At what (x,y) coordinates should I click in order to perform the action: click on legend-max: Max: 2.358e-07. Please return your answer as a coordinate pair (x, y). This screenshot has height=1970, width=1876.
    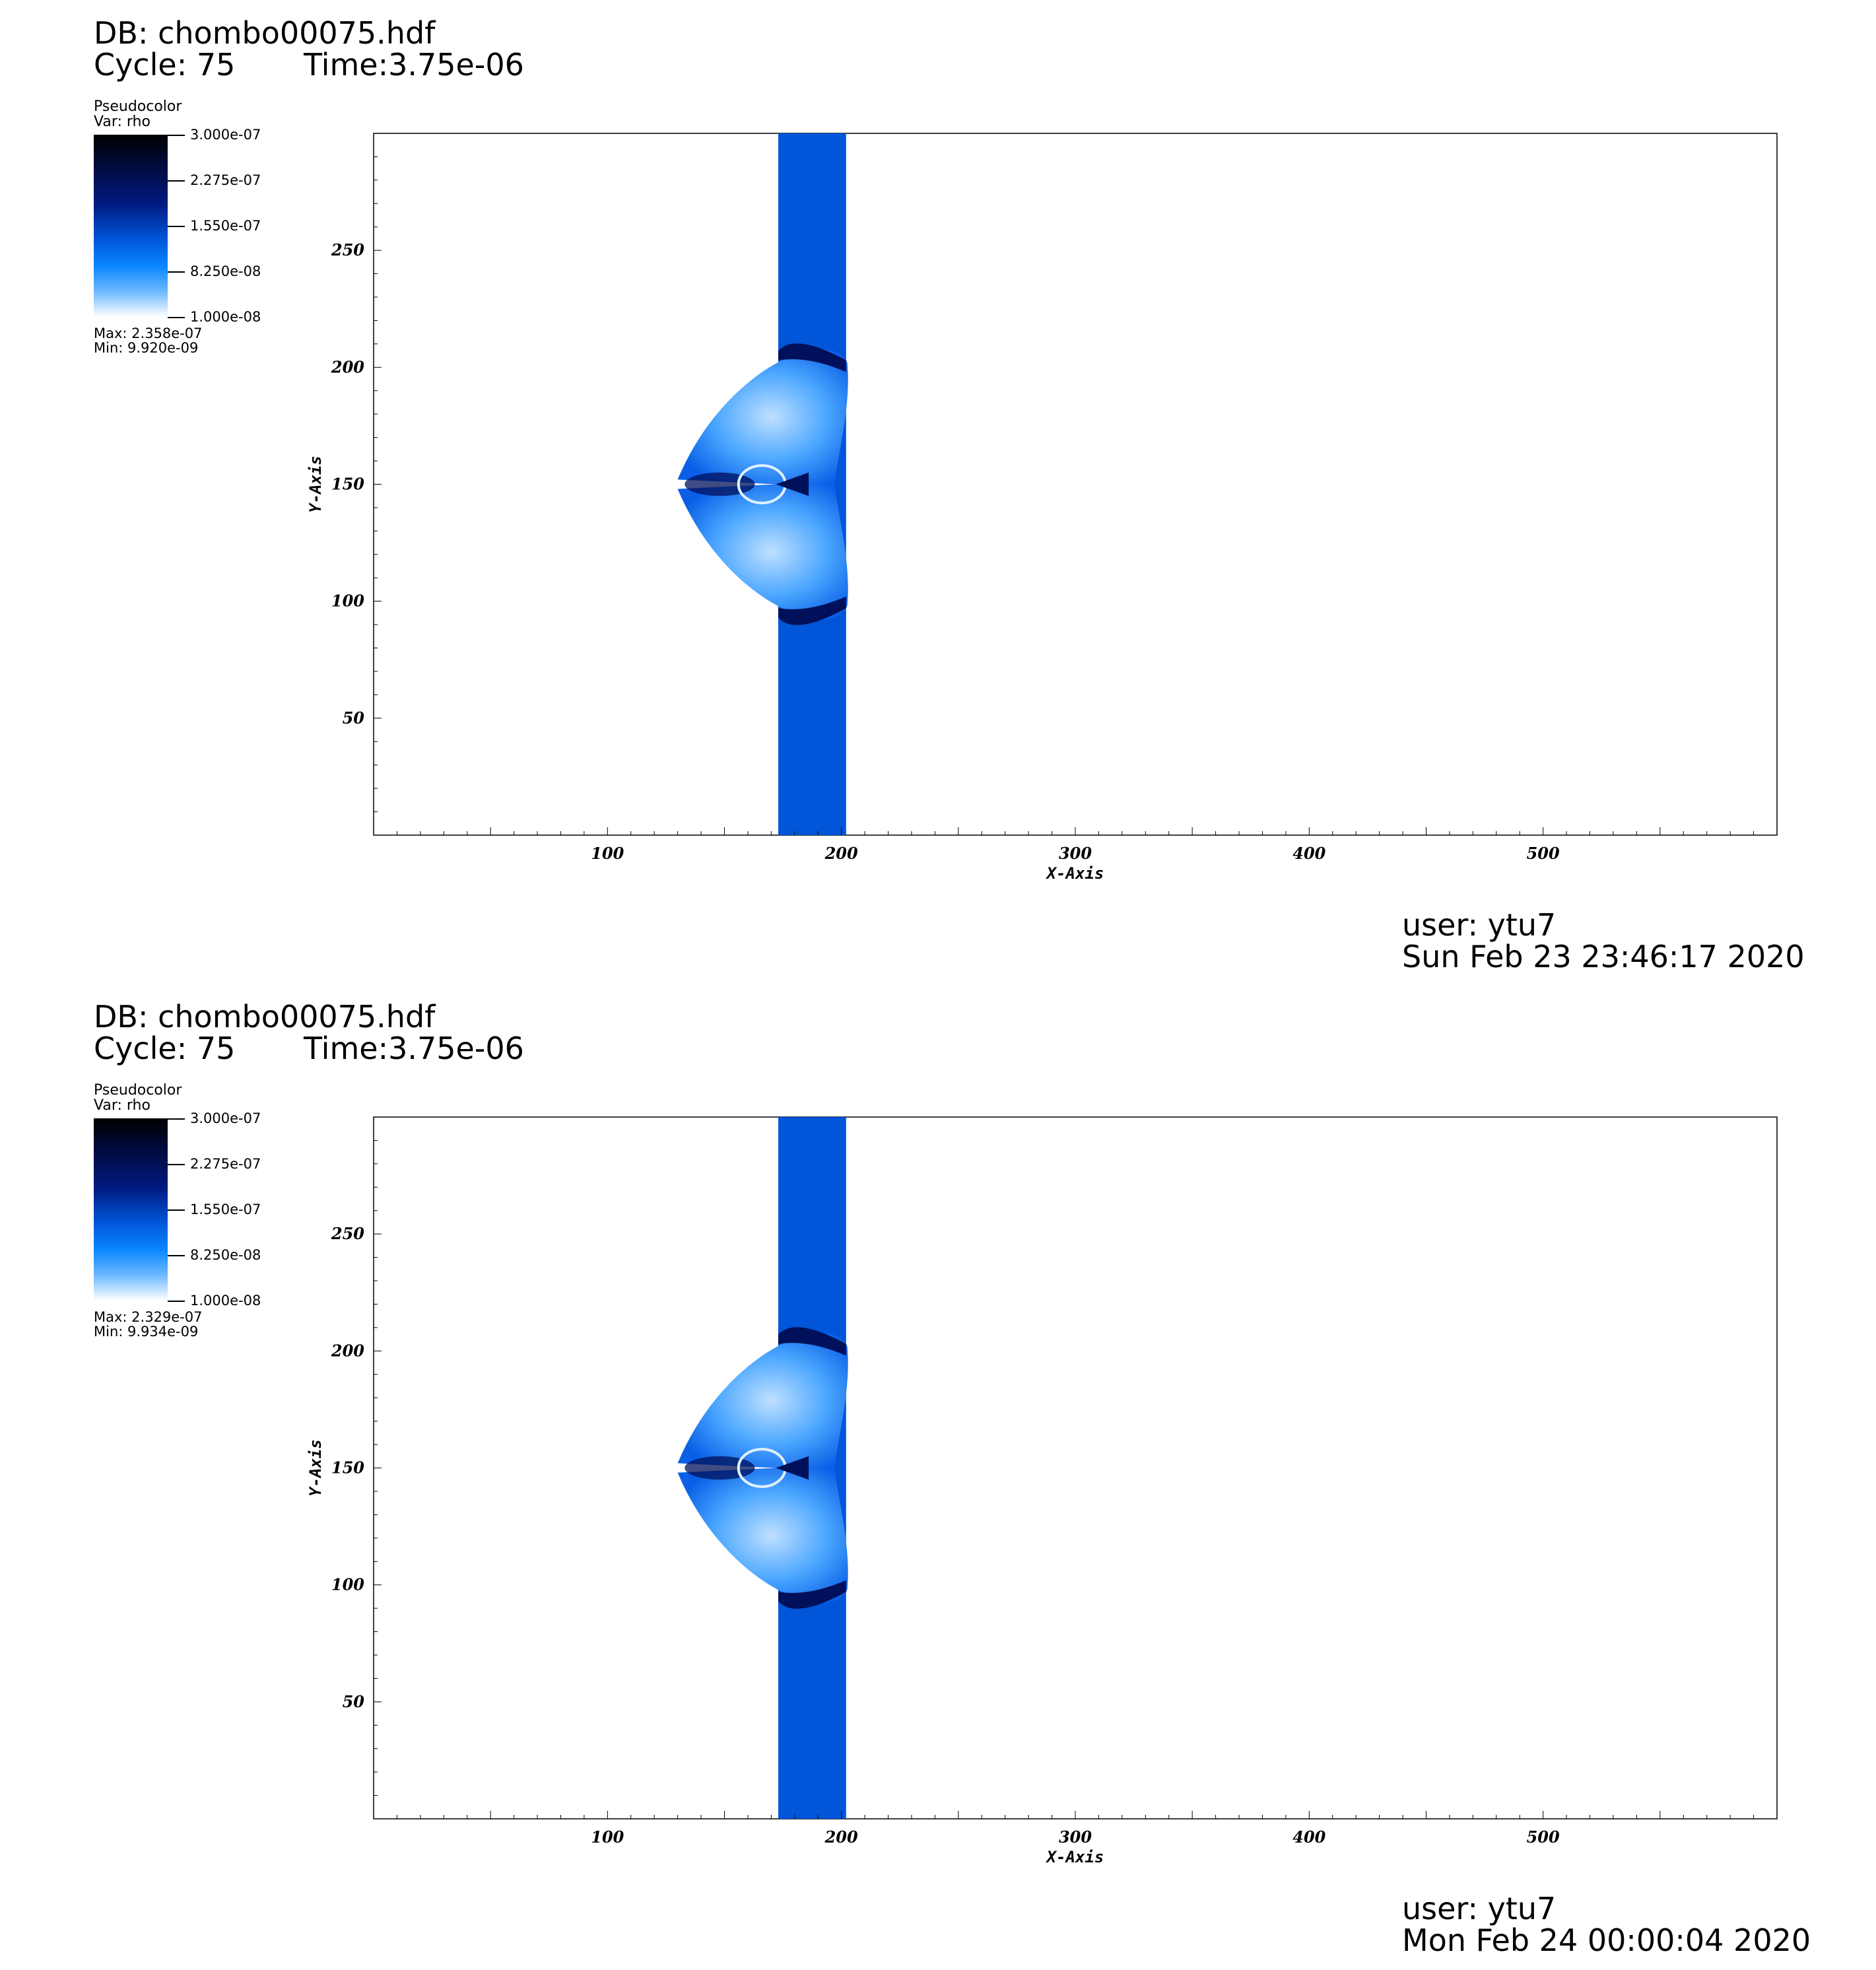
    Looking at the image, I should click on (148, 333).